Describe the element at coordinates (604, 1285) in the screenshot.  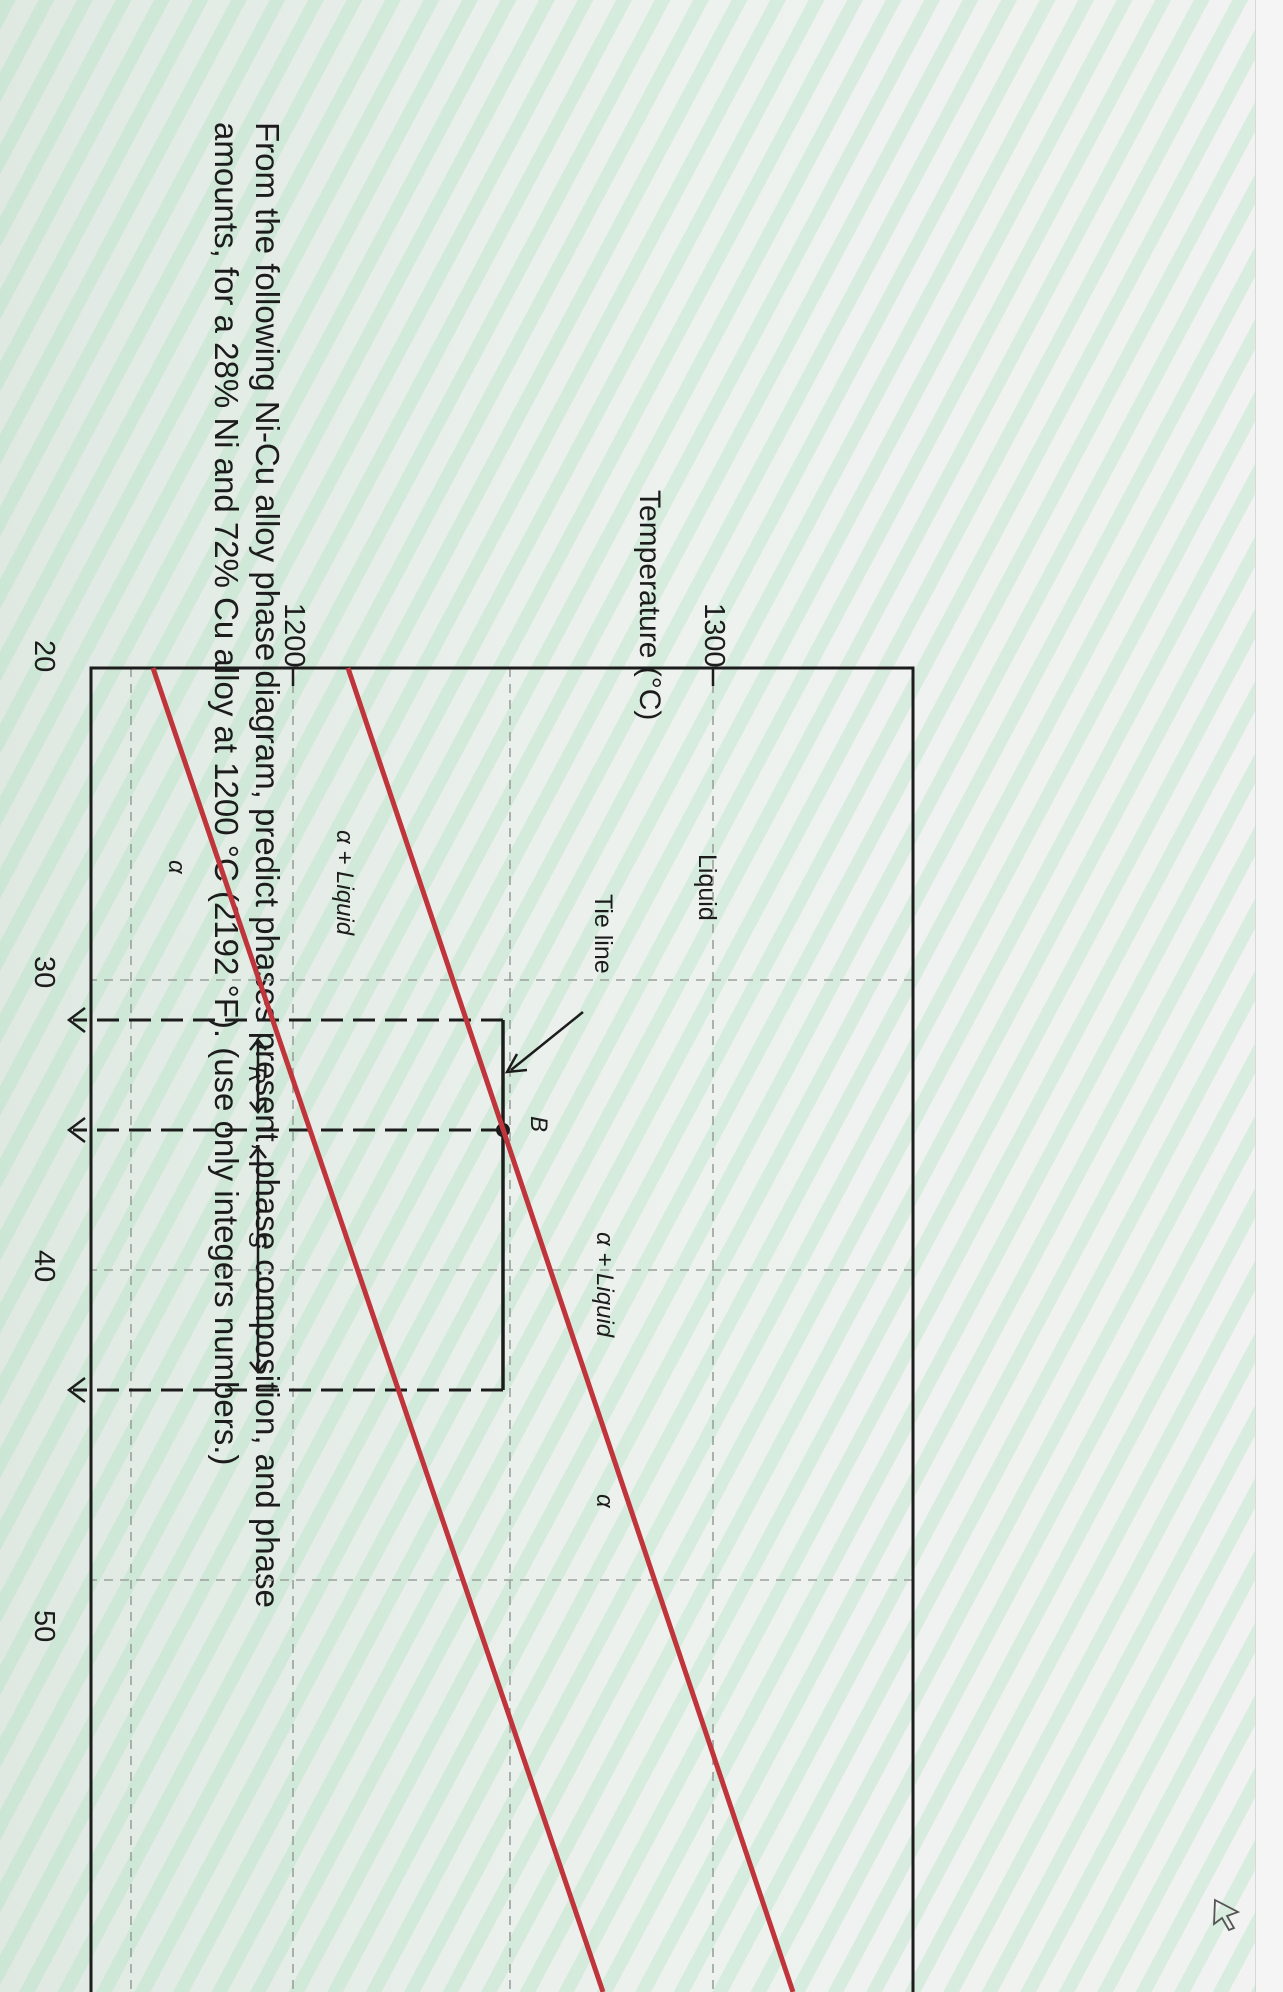
I see `region-label-alpha-liquid-right: α + Liquid` at that location.